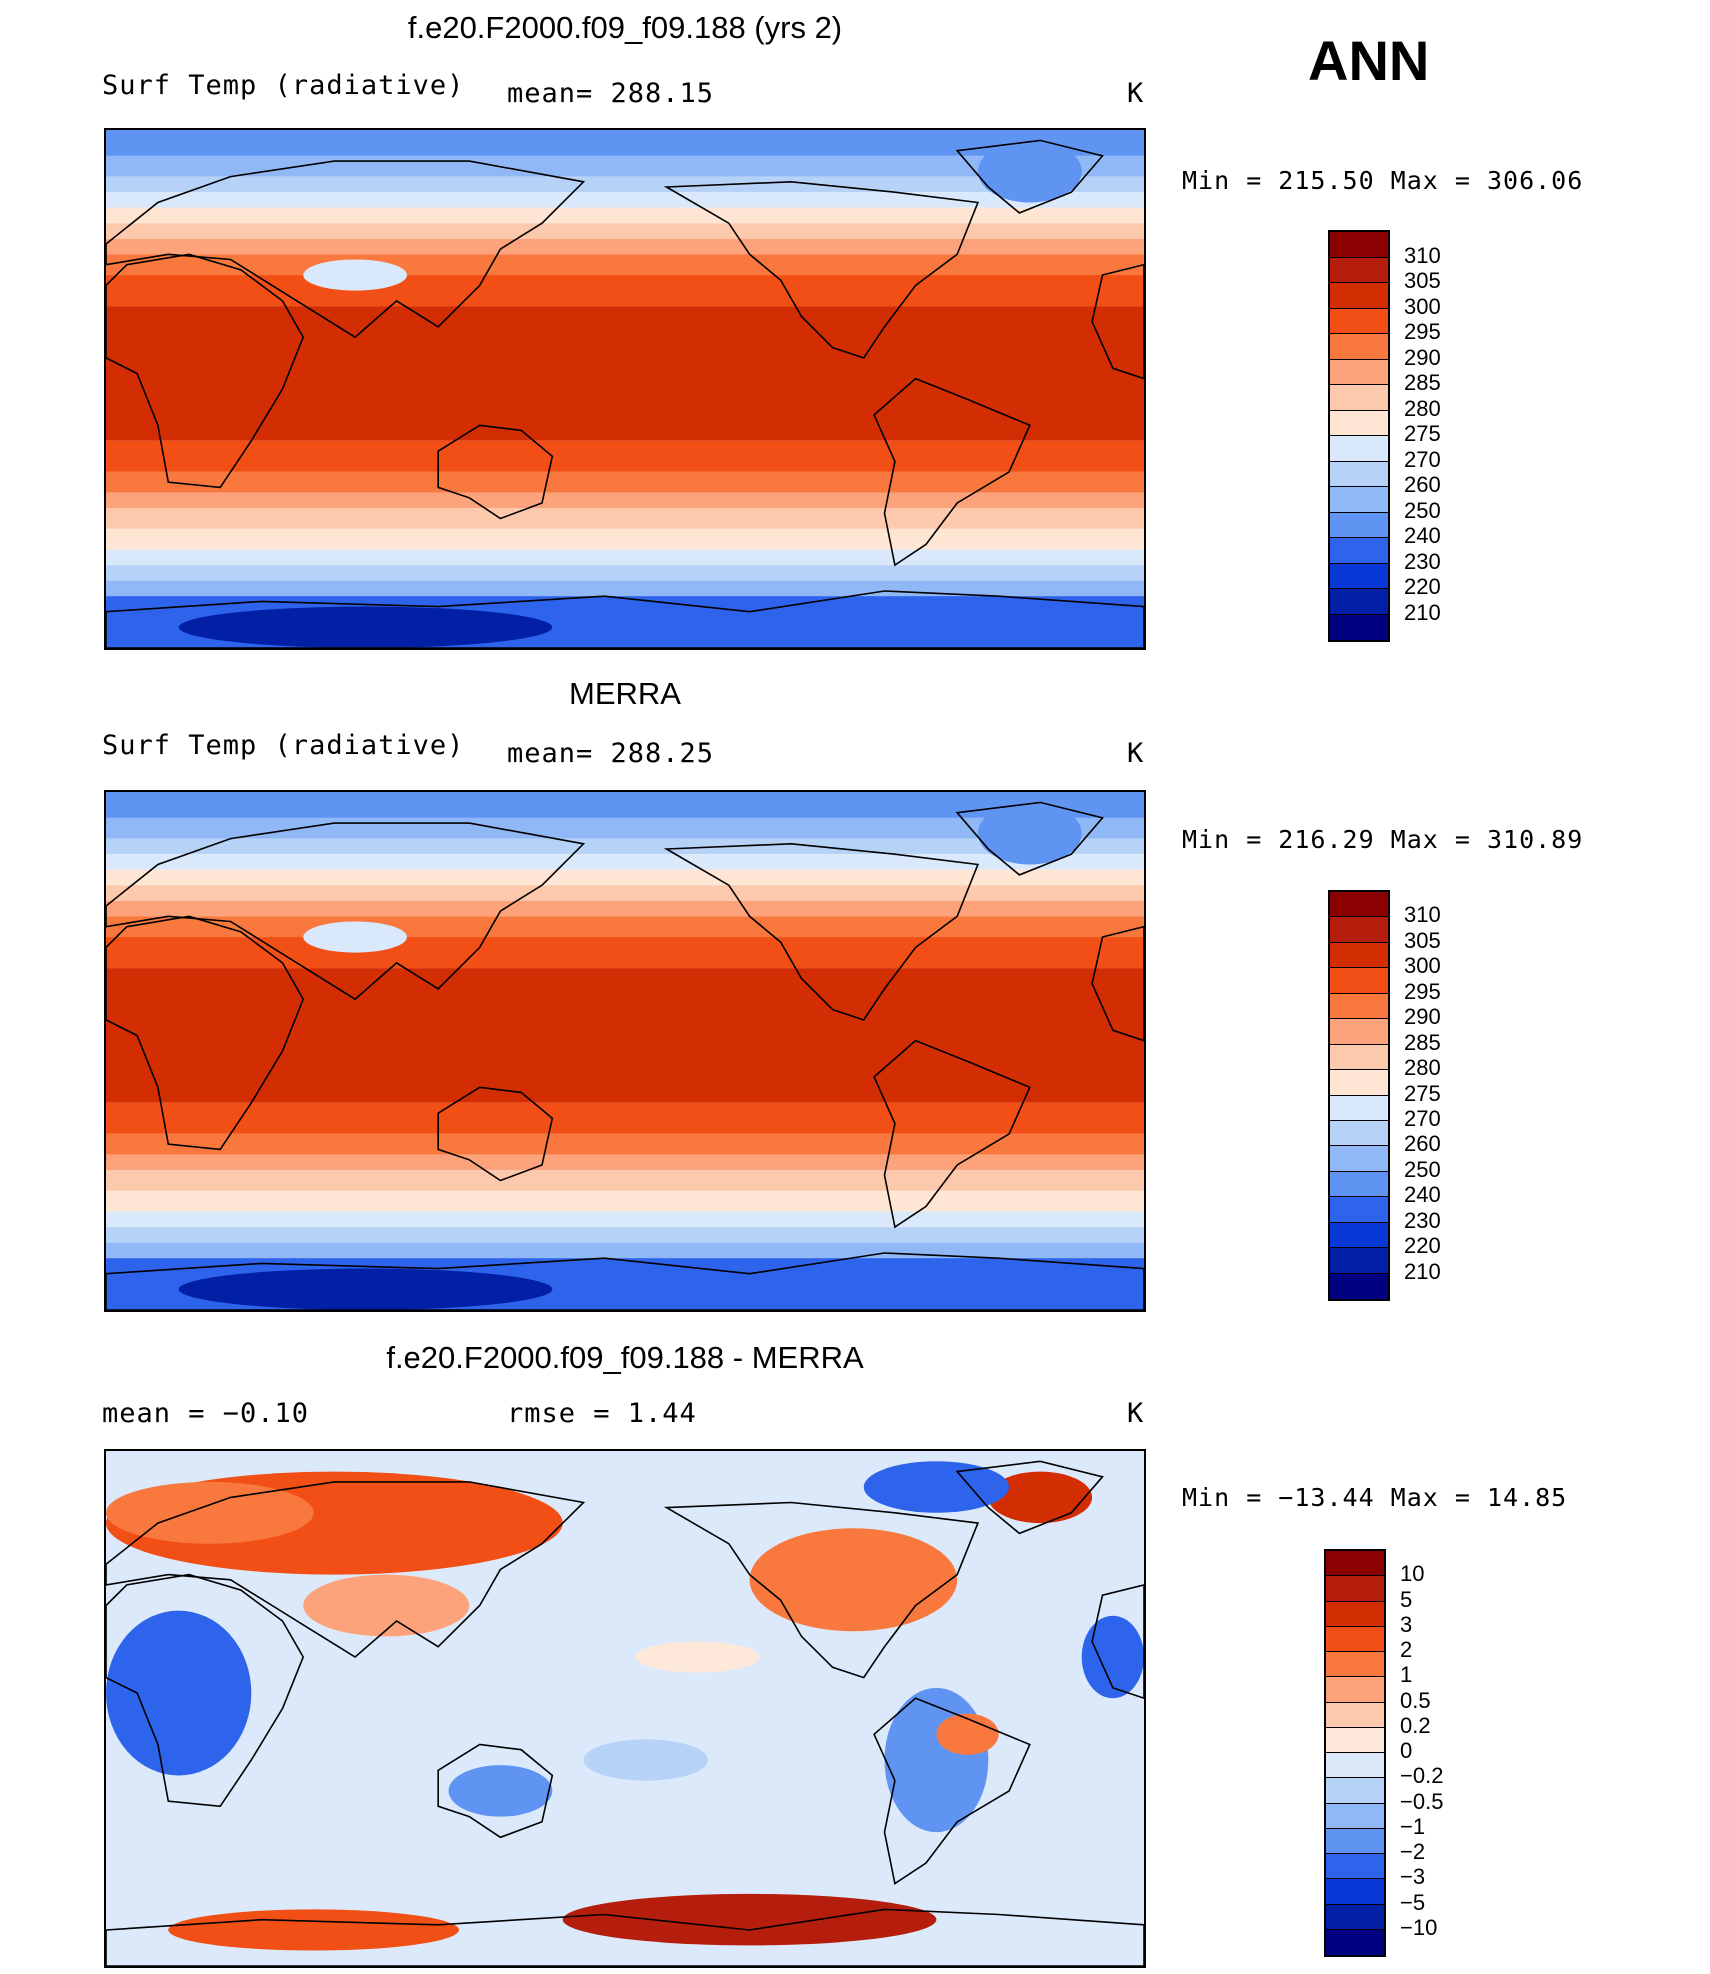 The width and height of the screenshot is (1710, 1974). Describe the element at coordinates (1406, 1599) in the screenshot. I see `colorbar-tick-label: 5` at that location.